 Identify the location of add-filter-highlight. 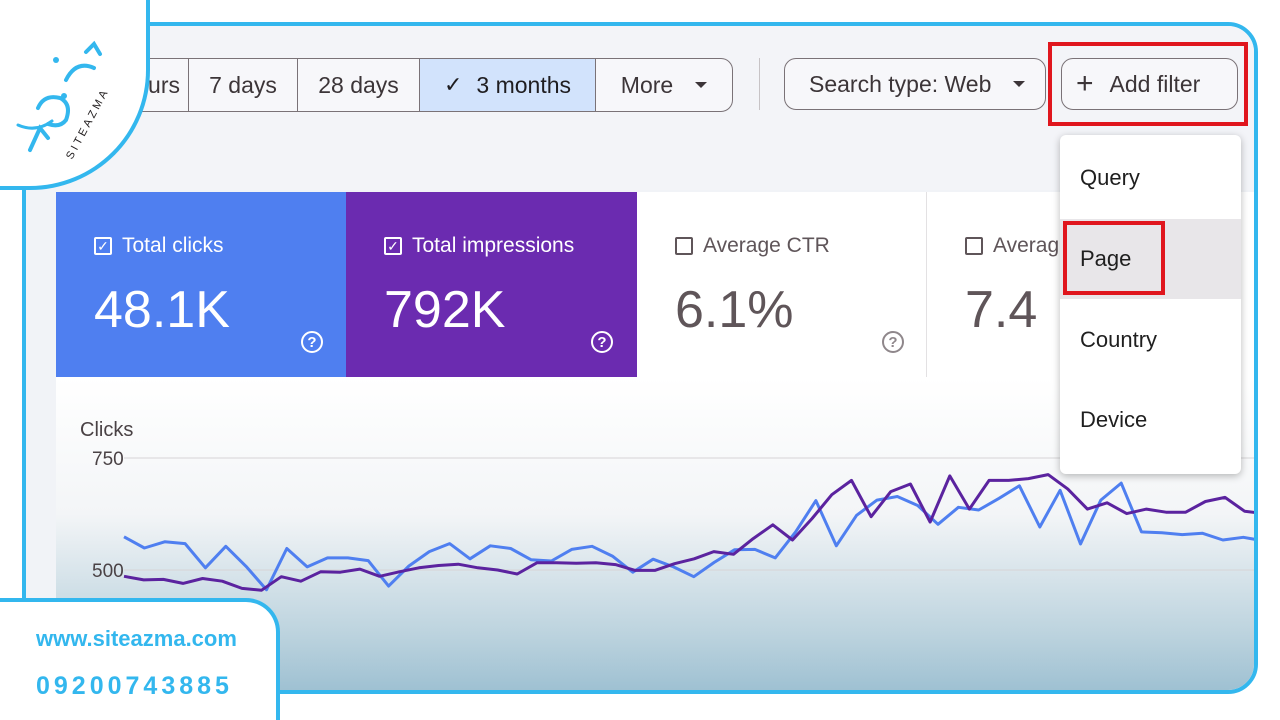
(1148, 84).